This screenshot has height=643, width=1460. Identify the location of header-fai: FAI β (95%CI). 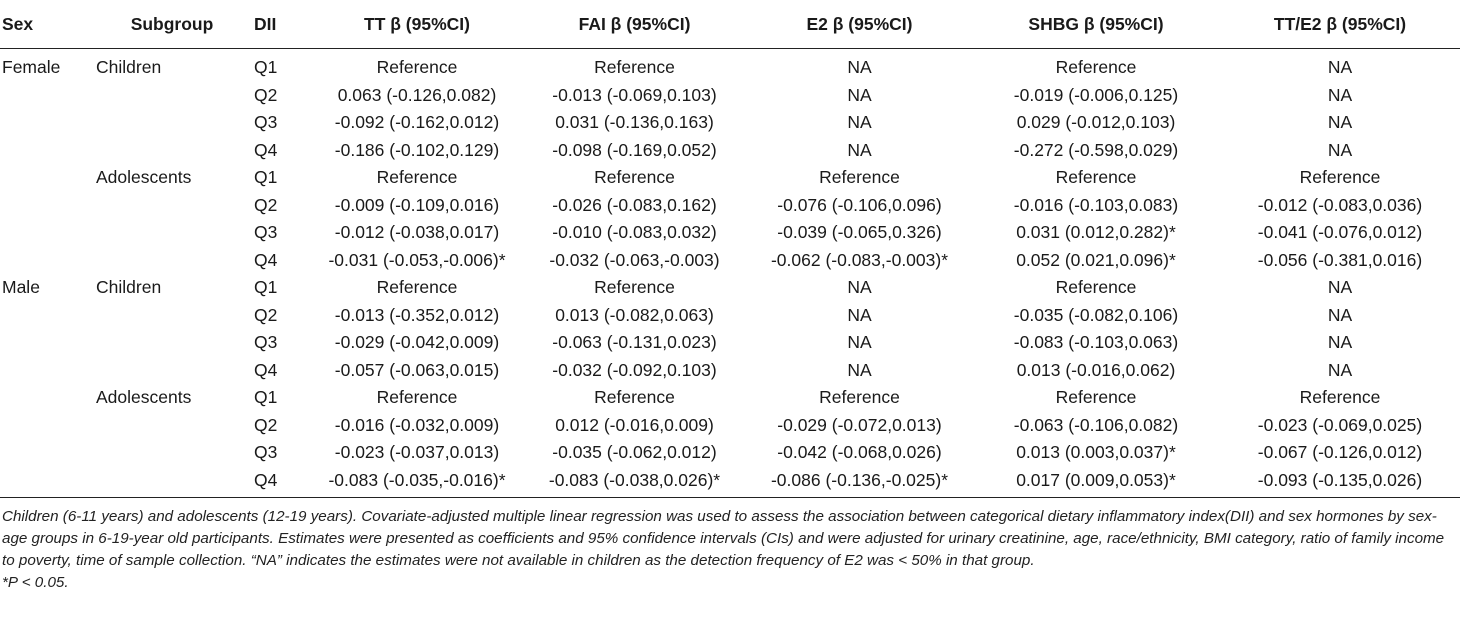
(634, 24).